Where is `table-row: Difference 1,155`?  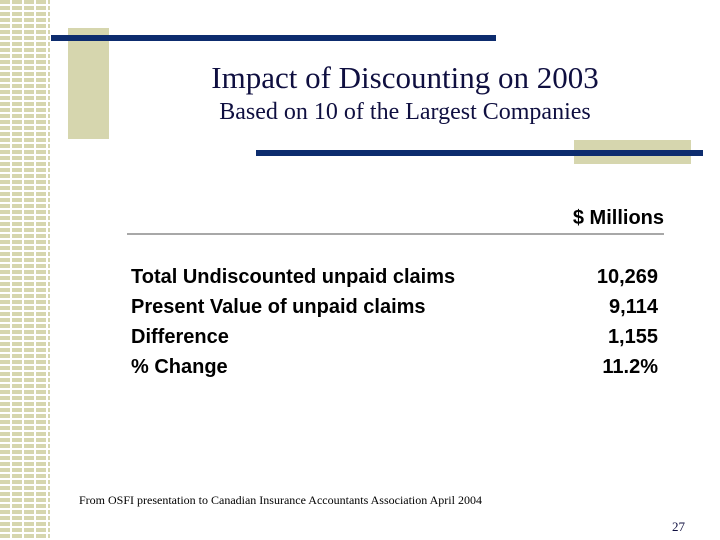
table-row: Difference 1,155 is located at coordinates (396, 337).